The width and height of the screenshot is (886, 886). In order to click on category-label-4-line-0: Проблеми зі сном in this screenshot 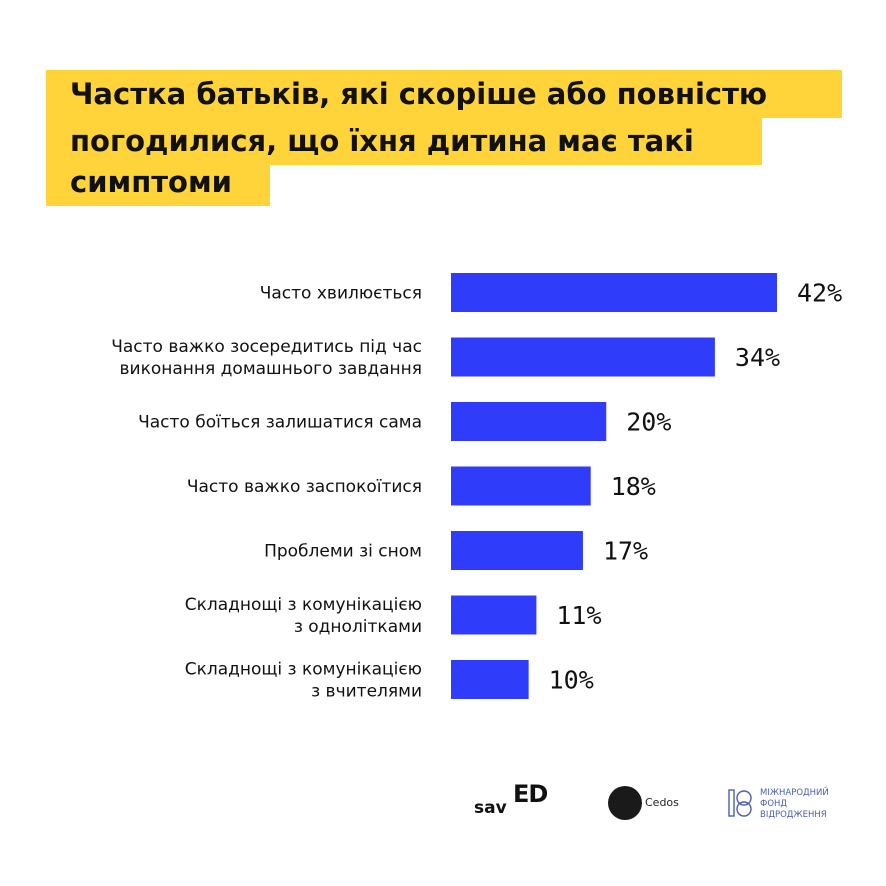, I will do `click(343, 552)`.